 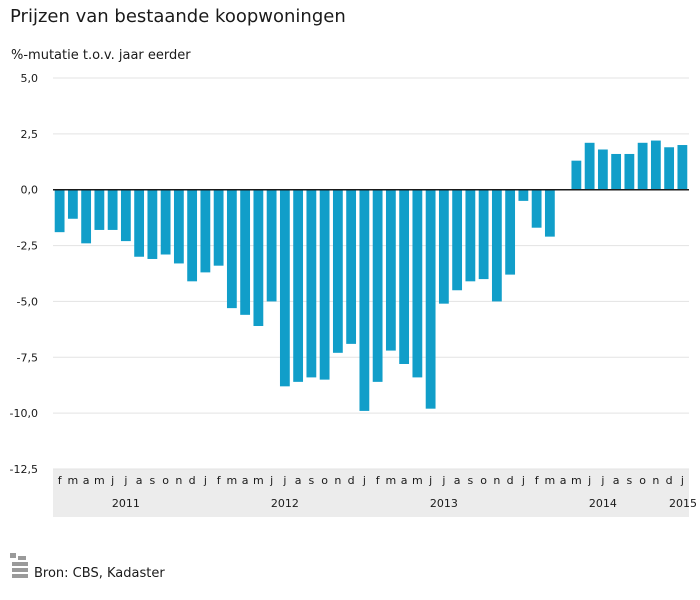 I want to click on y-tick-label: 5,0, so click(x=30, y=78).